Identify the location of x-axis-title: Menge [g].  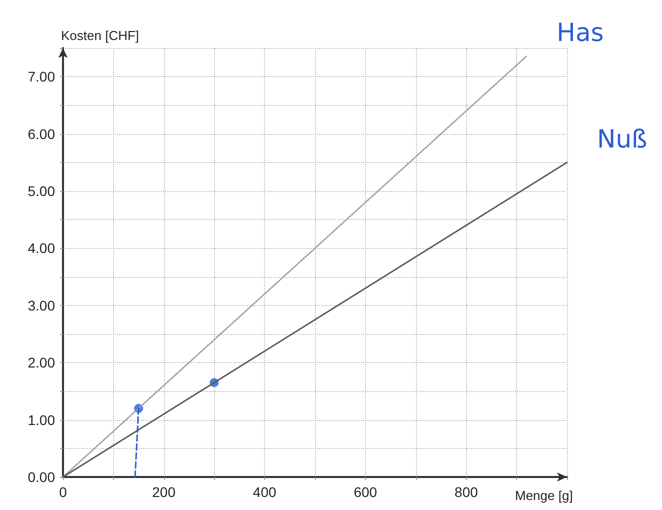
(544, 495).